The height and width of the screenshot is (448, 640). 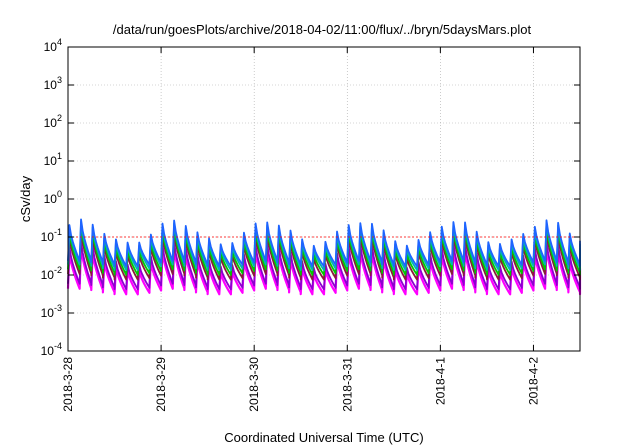 What do you see at coordinates (254, 384) in the screenshot?
I see `x-tick-label: 2018-3-30` at bounding box center [254, 384].